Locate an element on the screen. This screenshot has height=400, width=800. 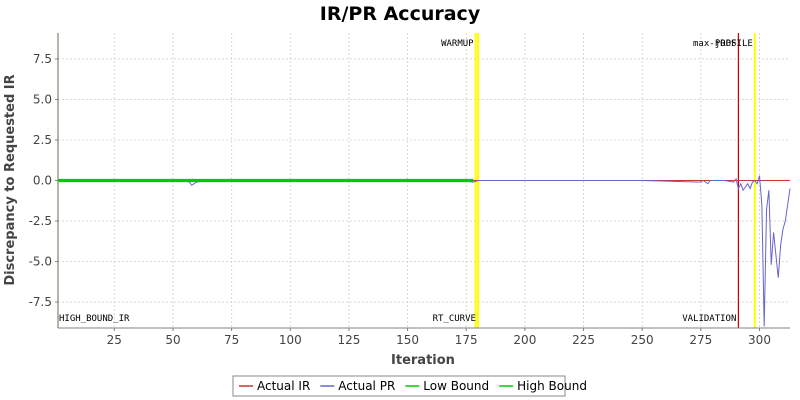
legend: Actual IR Actual PR Low Bound High Bound is located at coordinates (409, 386).